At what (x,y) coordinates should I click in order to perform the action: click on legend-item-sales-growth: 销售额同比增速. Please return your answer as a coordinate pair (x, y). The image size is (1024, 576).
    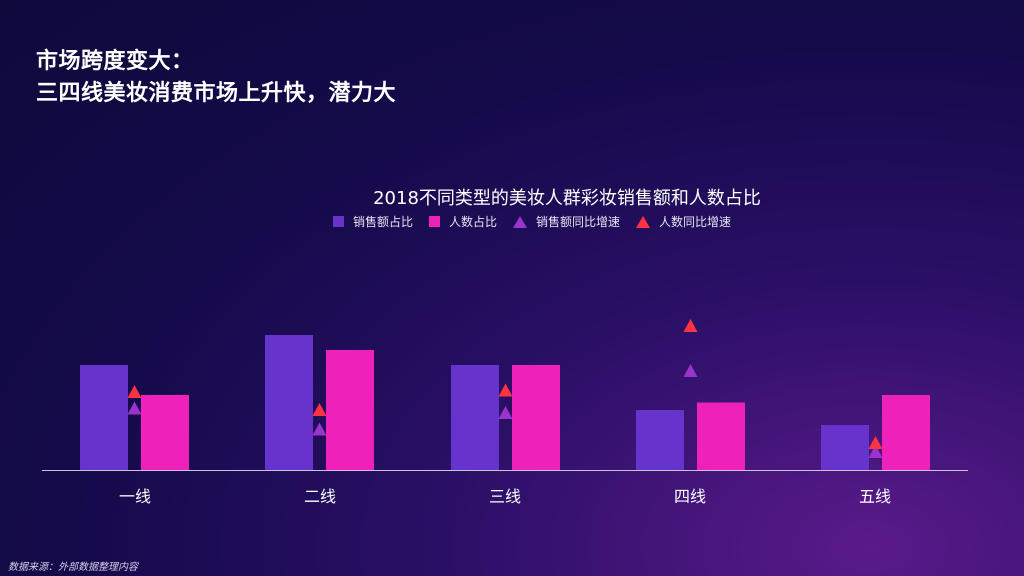
    Looking at the image, I should click on (566, 221).